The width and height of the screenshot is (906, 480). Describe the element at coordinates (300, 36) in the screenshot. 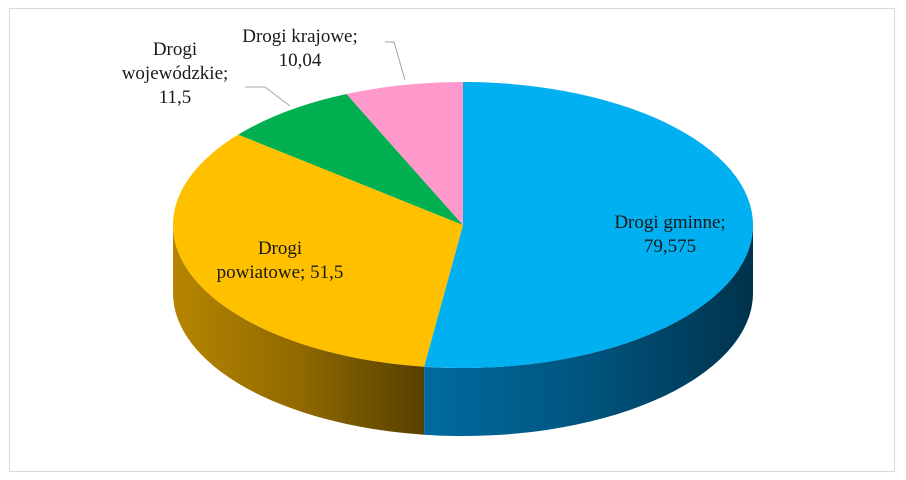

I see `data-label-line: Drogi krajowe;` at that location.